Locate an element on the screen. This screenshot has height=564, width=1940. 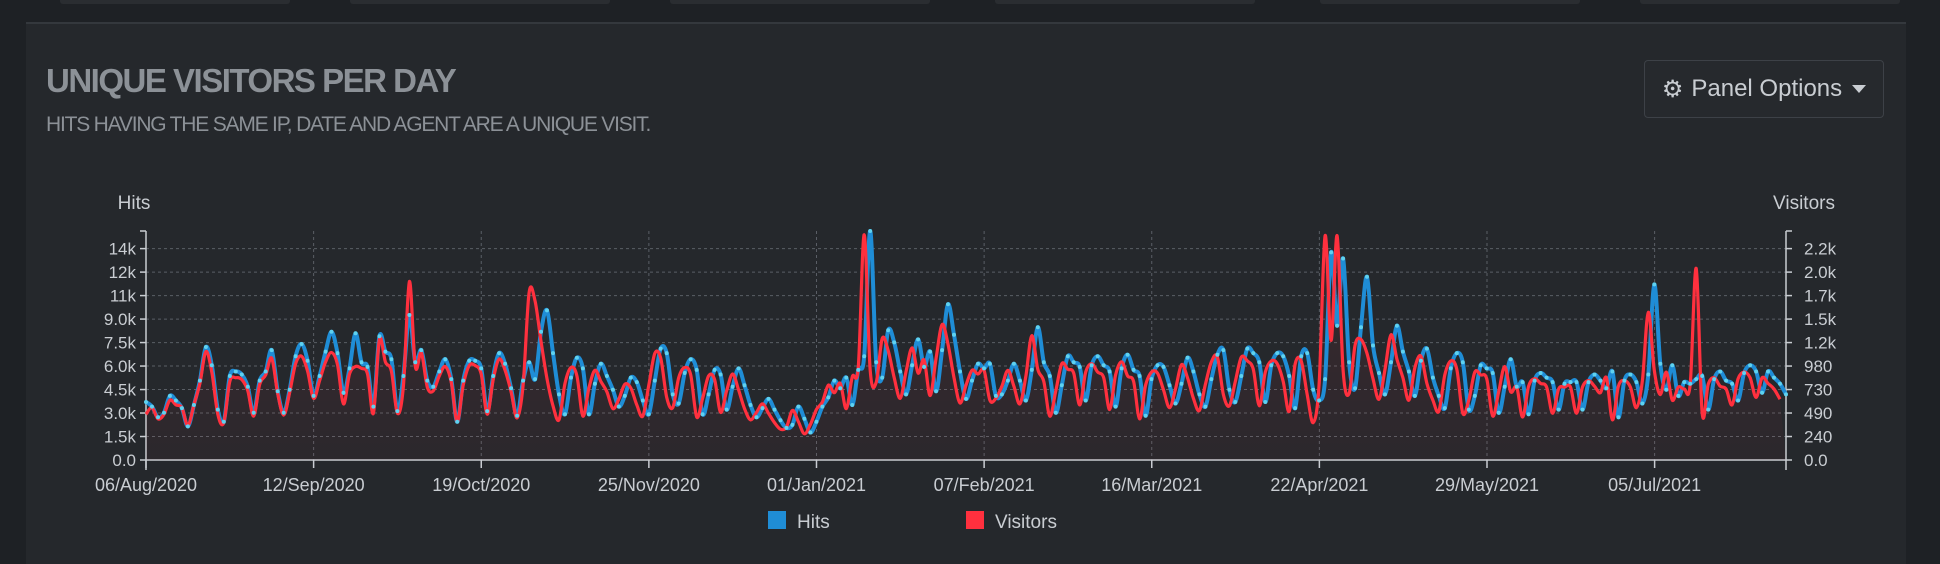
y-right-tick-label: 490 is located at coordinates (1818, 413).